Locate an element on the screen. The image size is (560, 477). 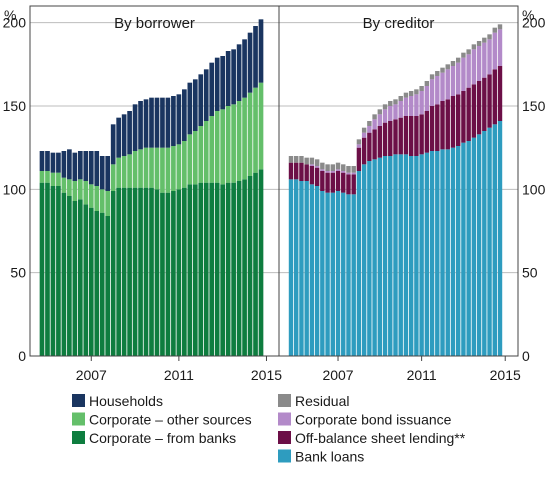
bar-p1-s1-q25 is located at coordinates (421, 134).